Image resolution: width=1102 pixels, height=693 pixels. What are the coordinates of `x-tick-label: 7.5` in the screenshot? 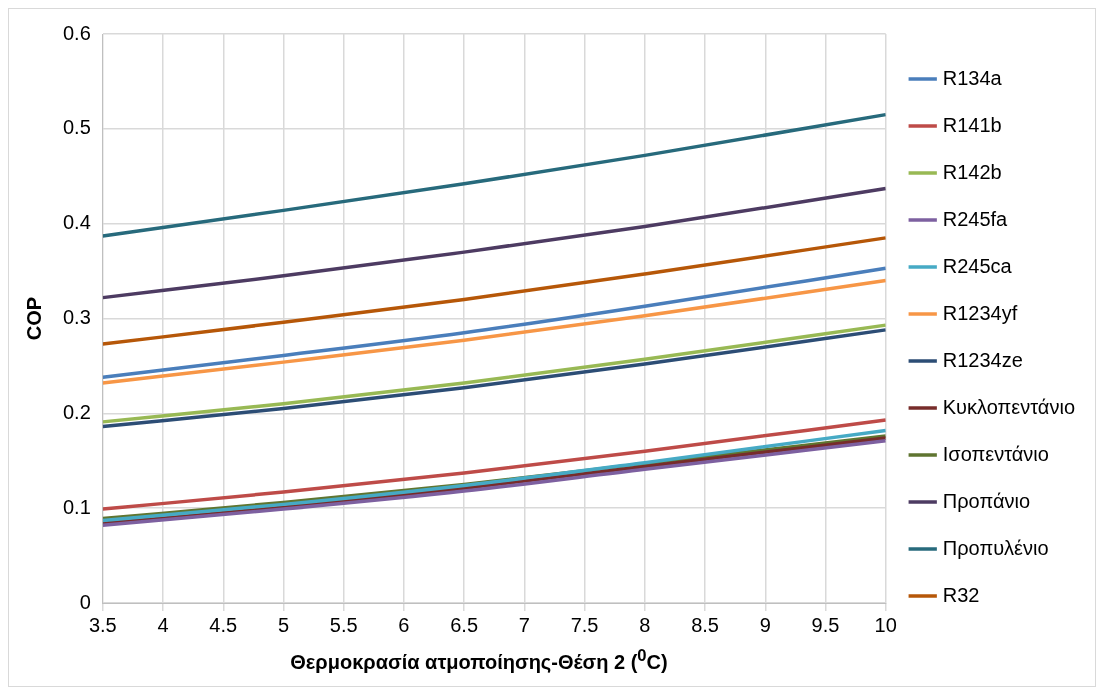 It's located at (584, 624).